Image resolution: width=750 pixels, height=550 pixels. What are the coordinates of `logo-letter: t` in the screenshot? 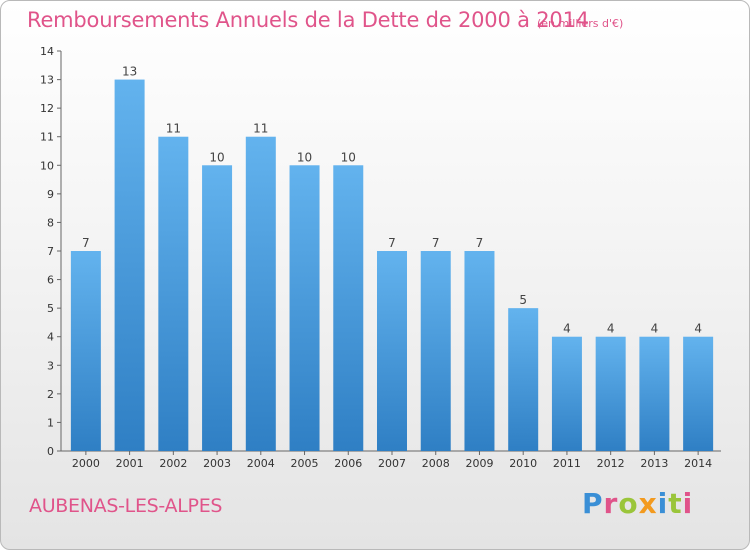 It's located at (675, 503).